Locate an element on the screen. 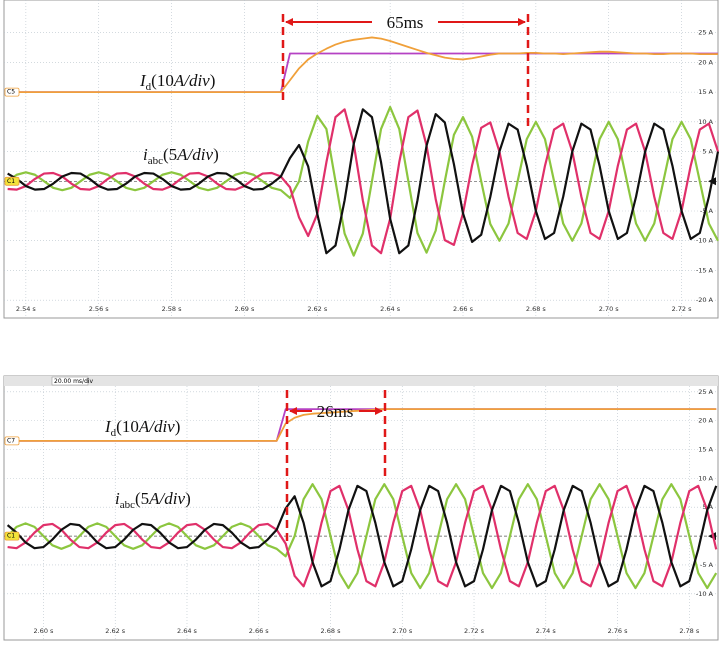 The height and width of the screenshot is (655, 726). x-tick-label: 2.76 s is located at coordinates (618, 631).